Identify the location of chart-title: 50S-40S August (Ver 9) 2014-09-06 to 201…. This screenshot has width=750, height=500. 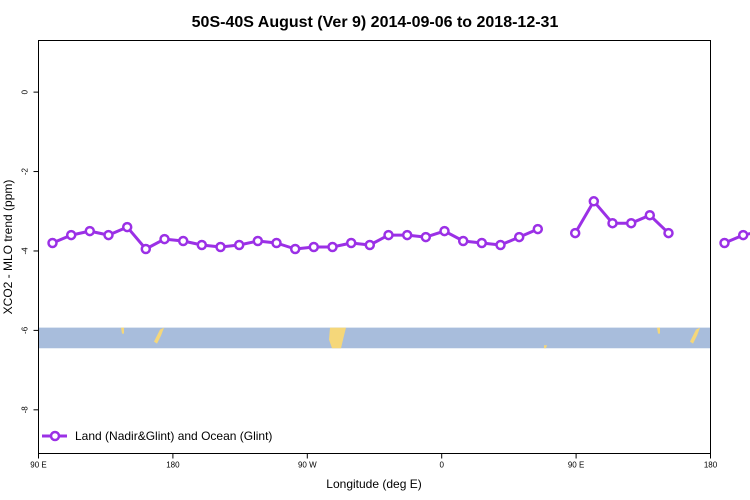
(375, 22).